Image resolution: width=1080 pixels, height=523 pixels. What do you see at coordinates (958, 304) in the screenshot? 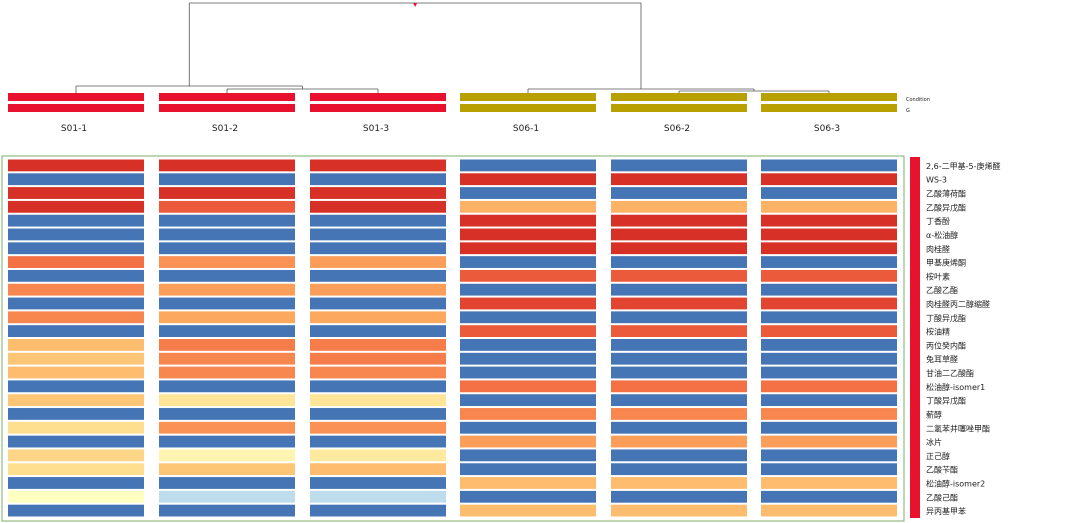
I see `row-label: 肉桂醛丙二醇缩醛` at bounding box center [958, 304].